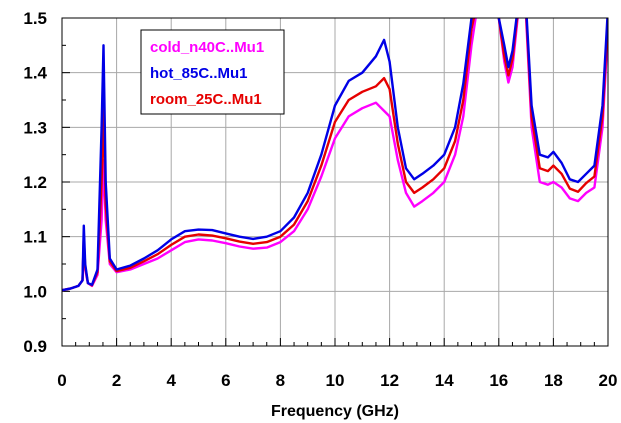 The image size is (621, 423). What do you see at coordinates (35, 127) in the screenshot?
I see `y-tick-label: 1.3` at bounding box center [35, 127].